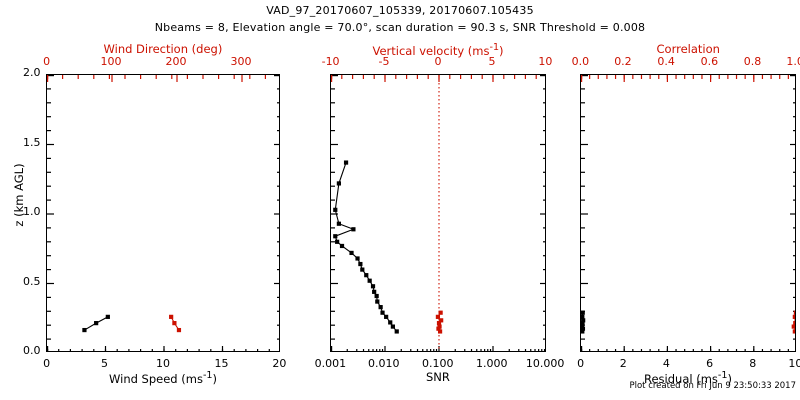 The width and height of the screenshot is (800, 400). Describe the element at coordinates (623, 363) in the screenshot. I see `resid-bottom-tick-label-1: 2` at that location.